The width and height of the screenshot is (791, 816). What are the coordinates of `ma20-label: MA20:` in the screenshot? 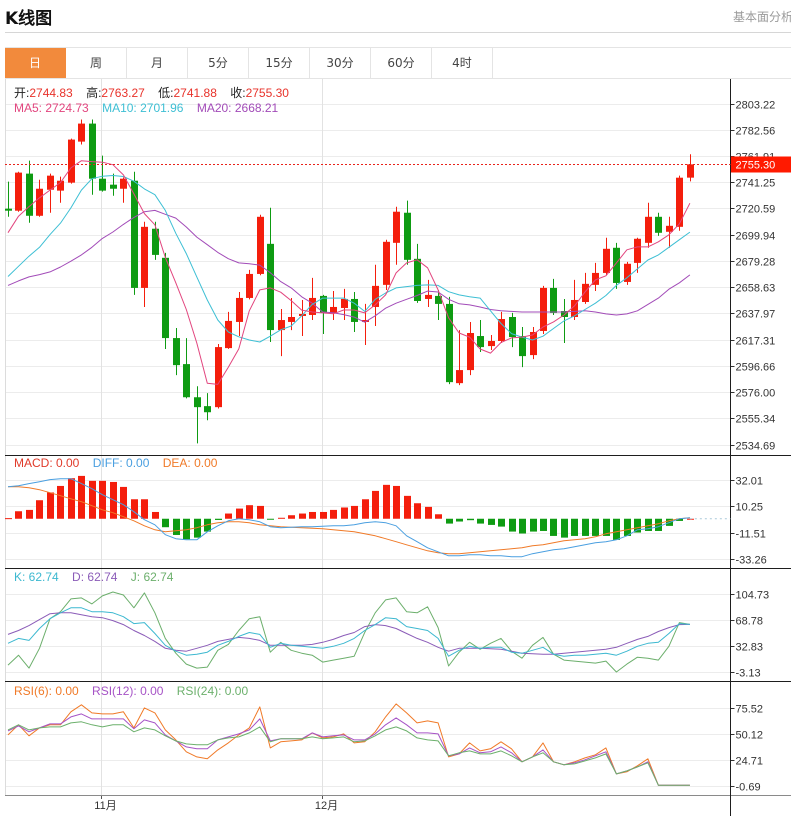 It's located at (215, 108).